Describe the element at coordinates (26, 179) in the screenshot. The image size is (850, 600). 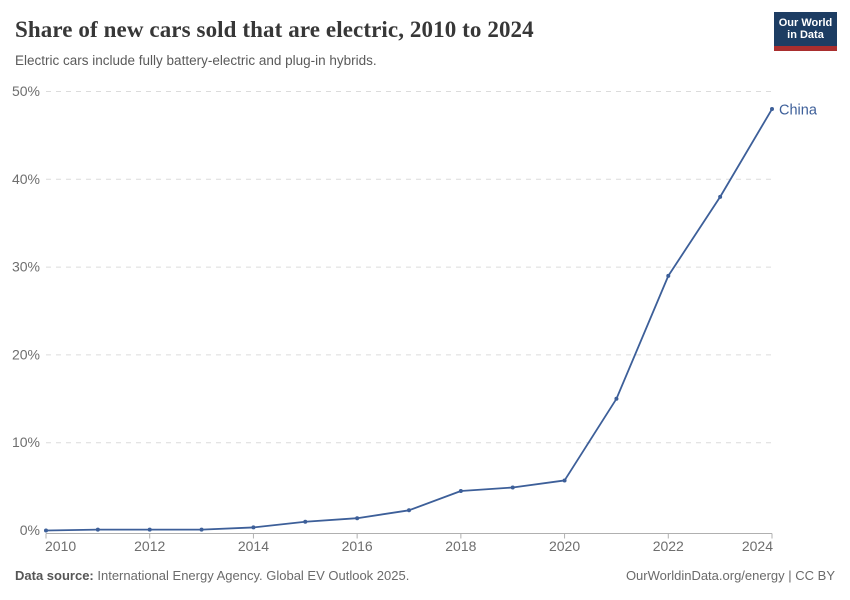
I see `y-axis-tick-label: 40%` at that location.